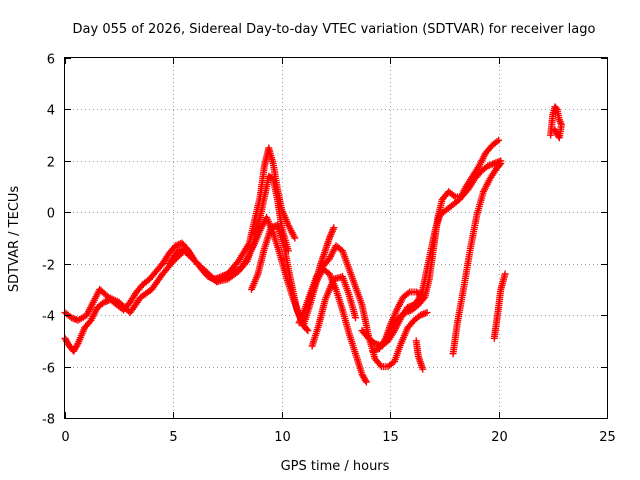 Image resolution: width=640 pixels, height=480 pixels. What do you see at coordinates (48, 266) in the screenshot?
I see `y-tick-label: -2` at bounding box center [48, 266].